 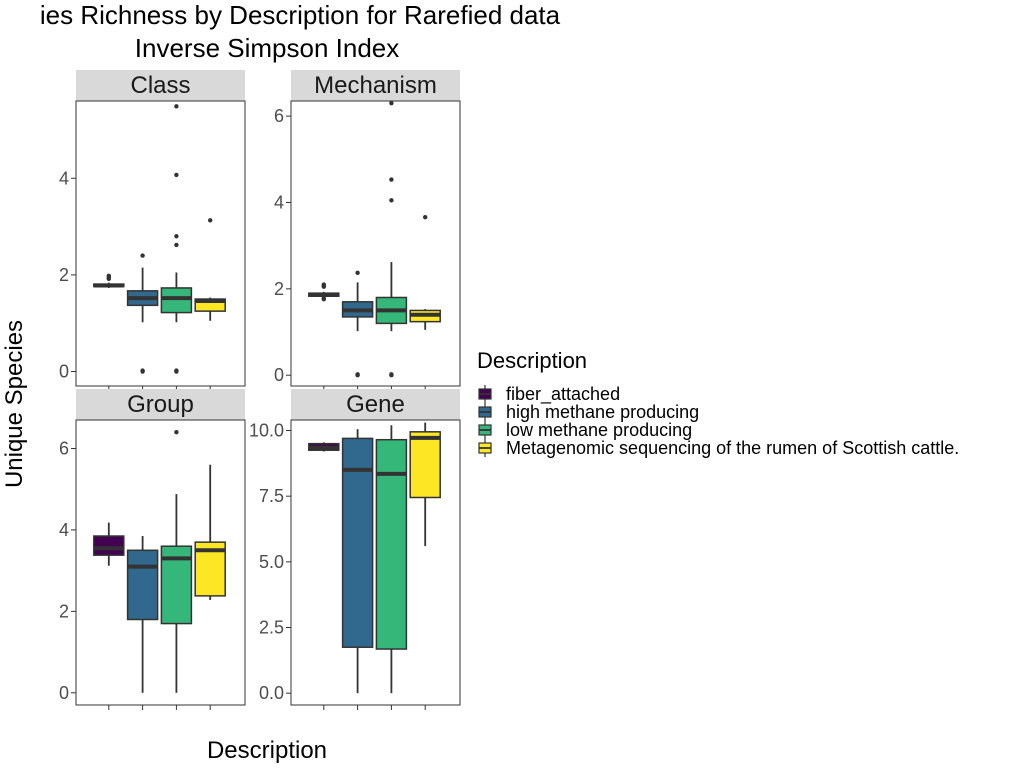 I want to click on facet-label: Gene, so click(x=375, y=404).